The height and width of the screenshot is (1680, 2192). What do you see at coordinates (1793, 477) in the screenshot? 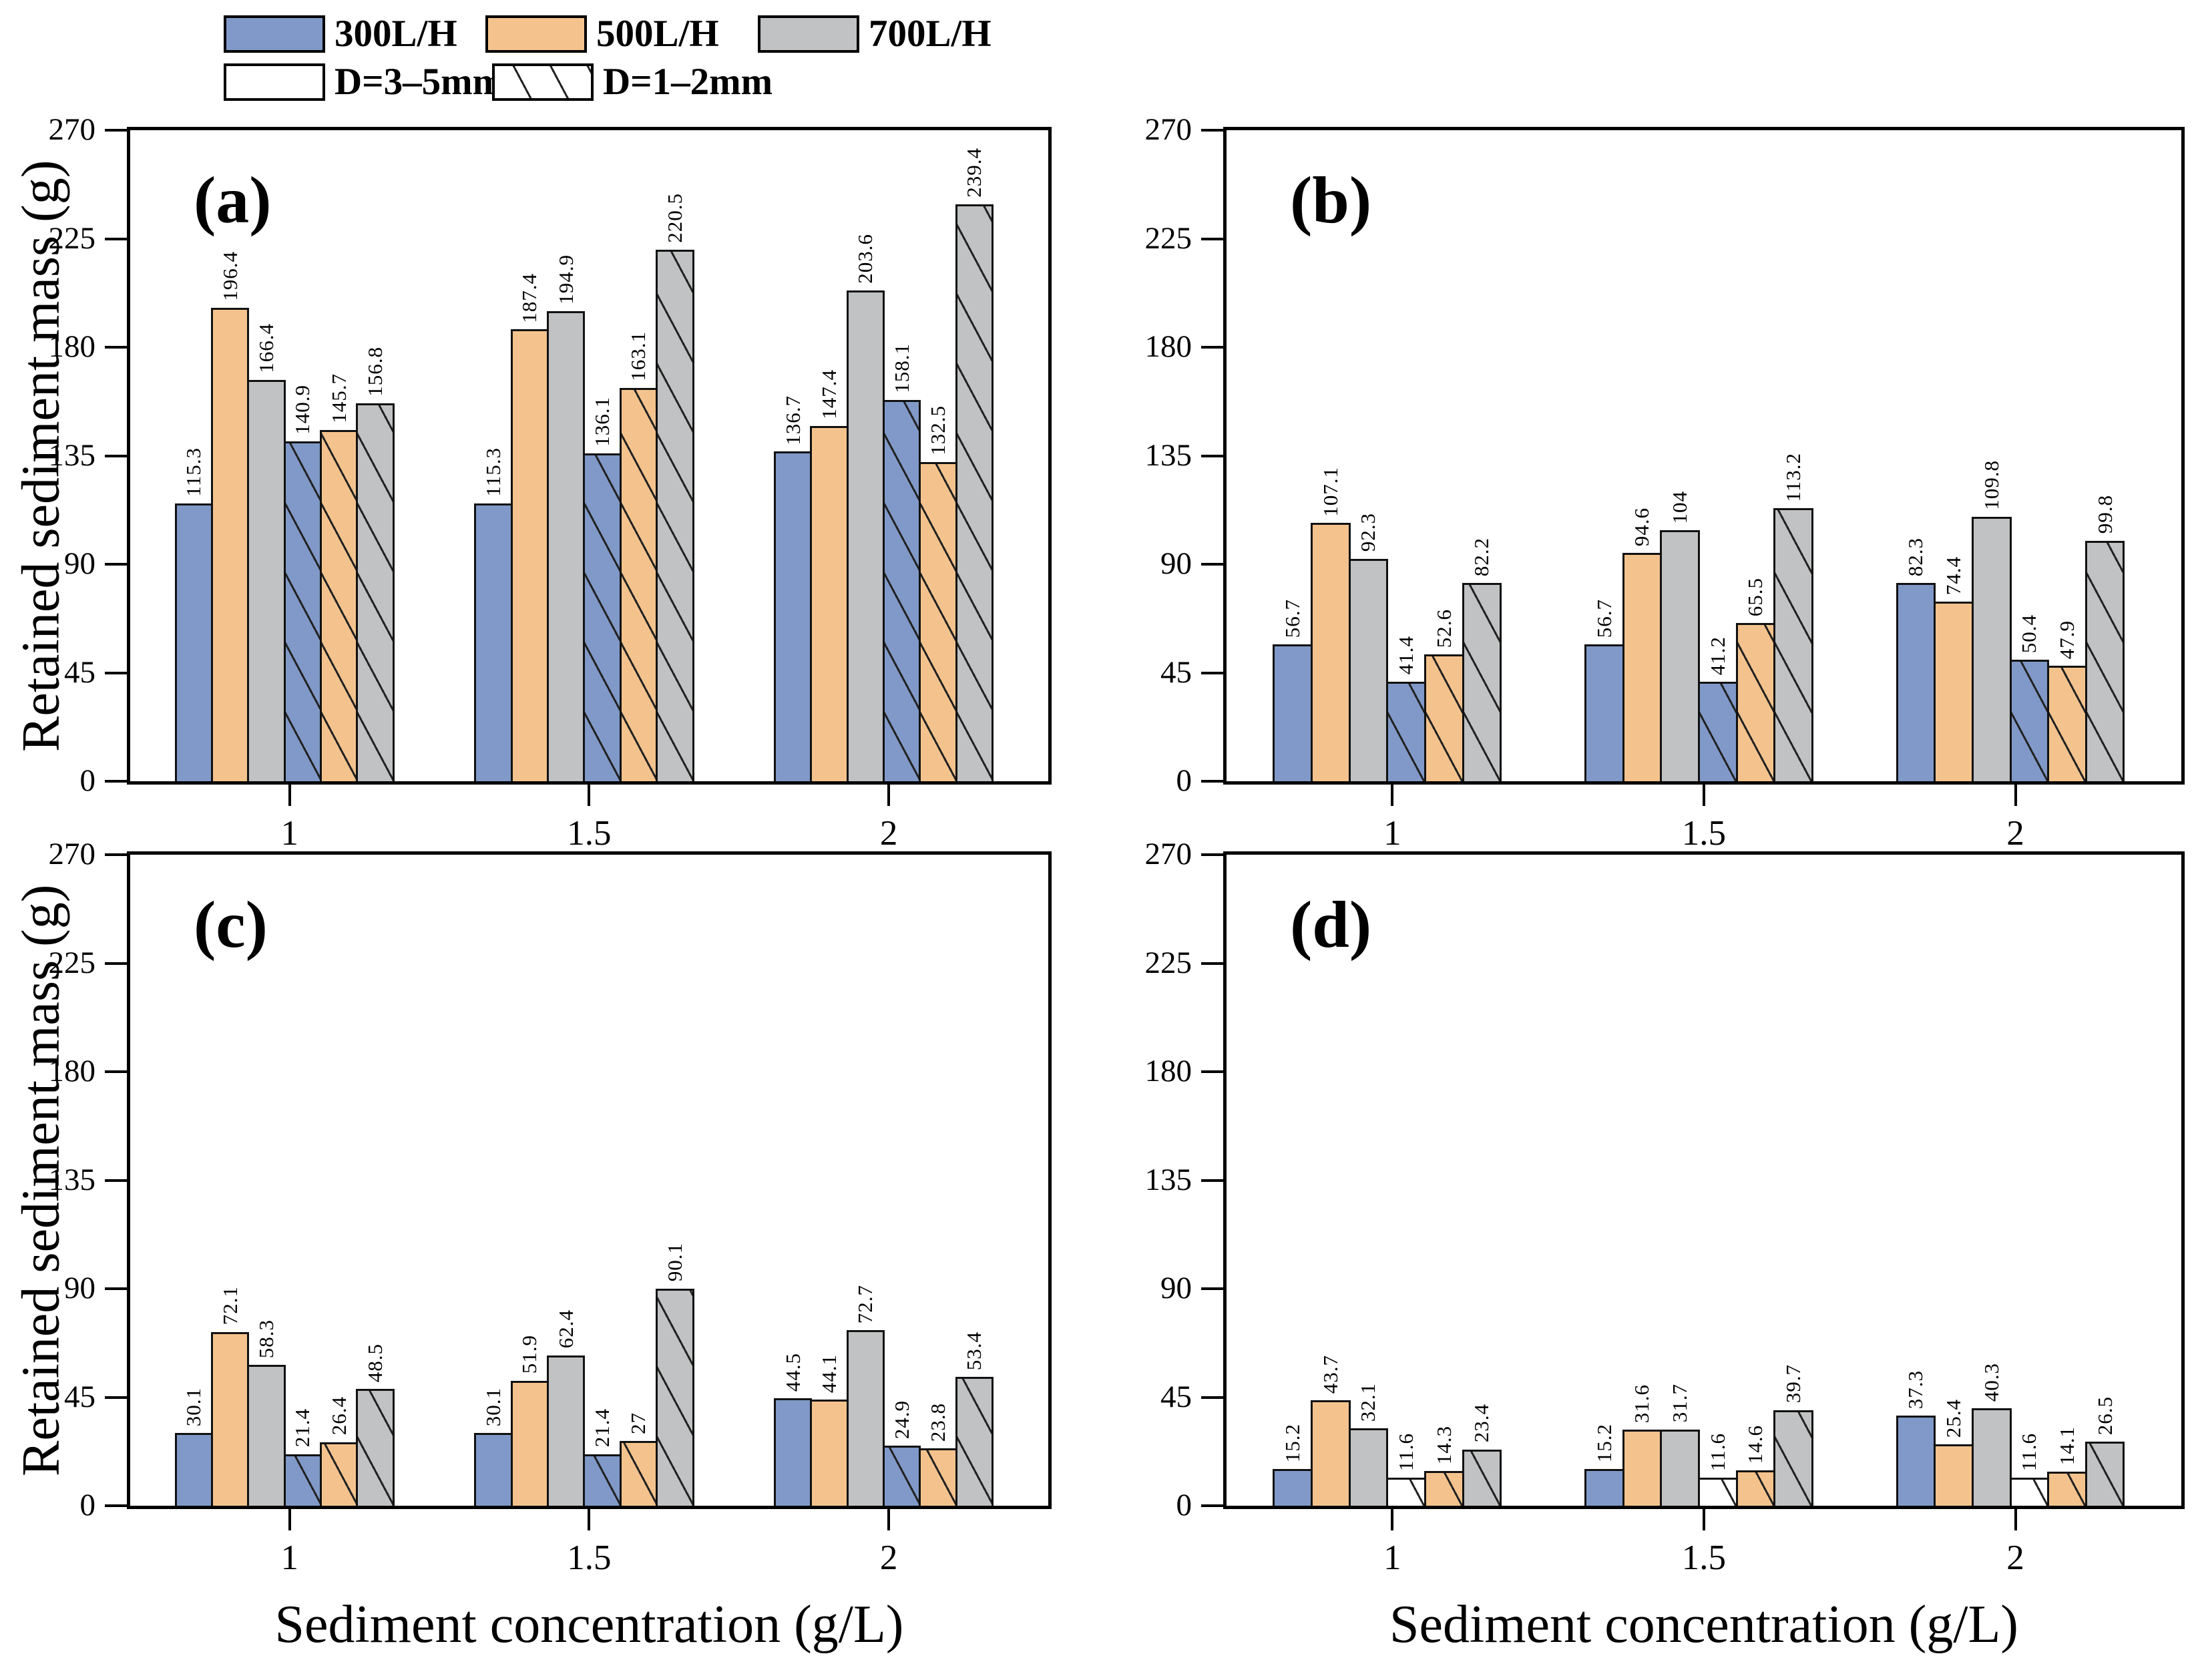
I see `bar-value-label: 113.2` at bounding box center [1793, 477].